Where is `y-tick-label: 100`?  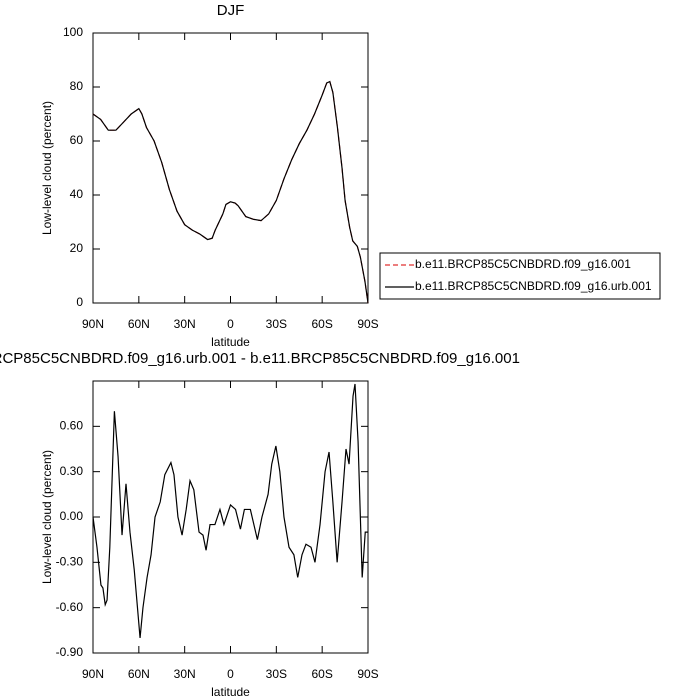 y-tick-label: 100 is located at coordinates (73, 32).